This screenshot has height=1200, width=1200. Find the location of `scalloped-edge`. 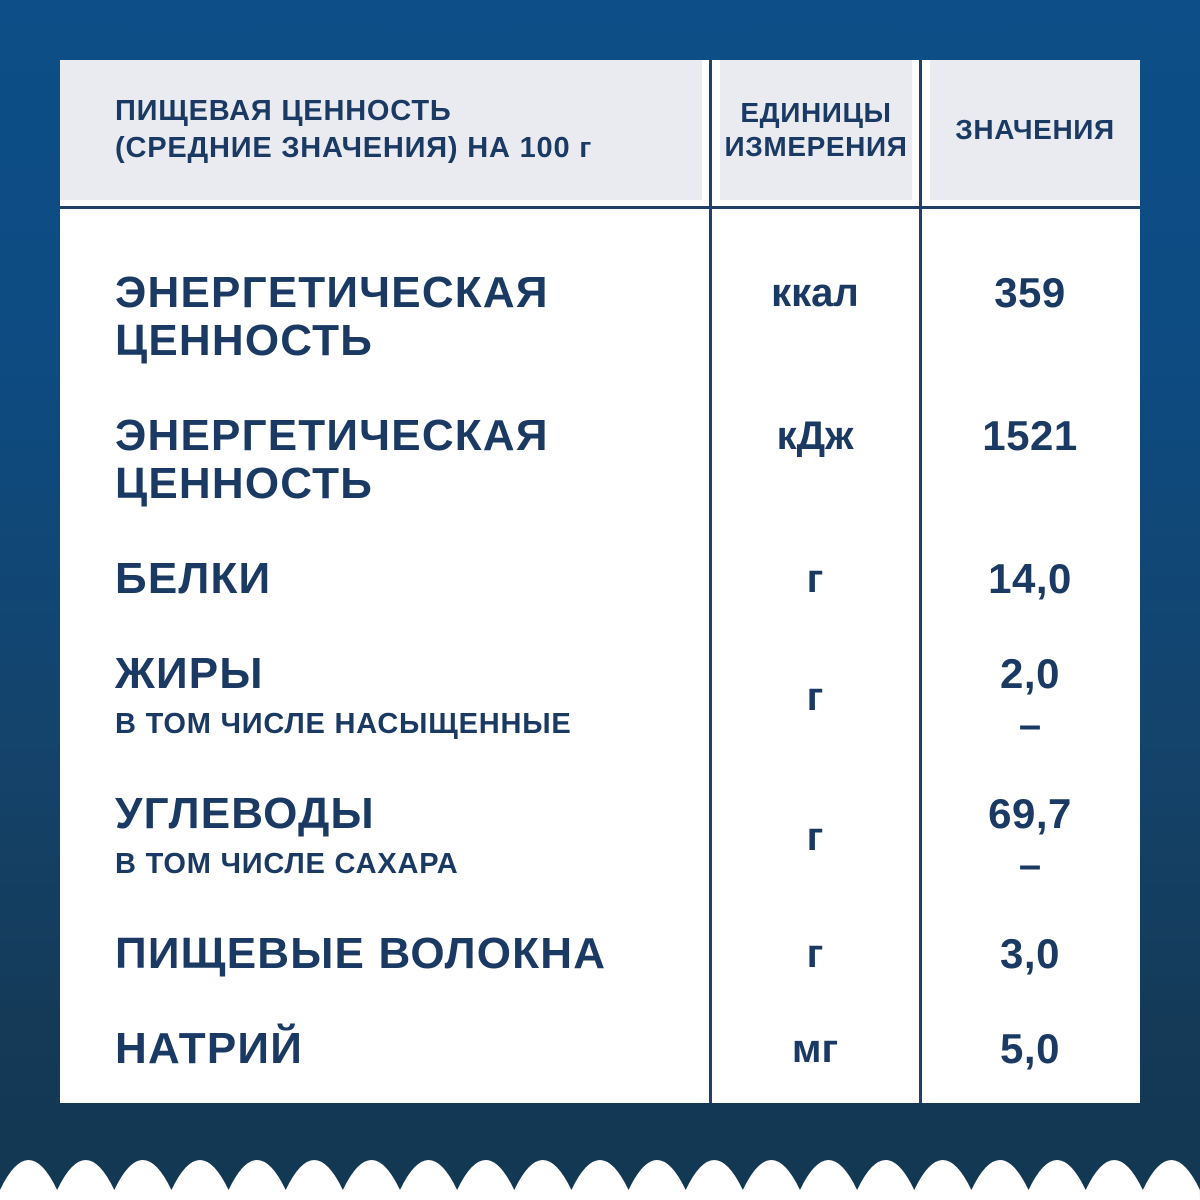

scalloped-edge is located at coordinates (600, 1180).